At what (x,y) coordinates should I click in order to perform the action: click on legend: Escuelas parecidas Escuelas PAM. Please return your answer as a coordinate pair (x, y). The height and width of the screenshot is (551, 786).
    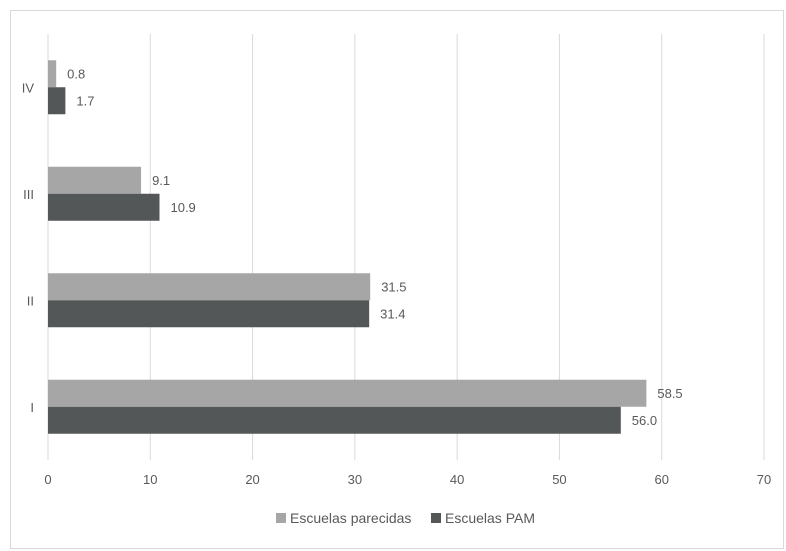
    Looking at the image, I should click on (405, 518).